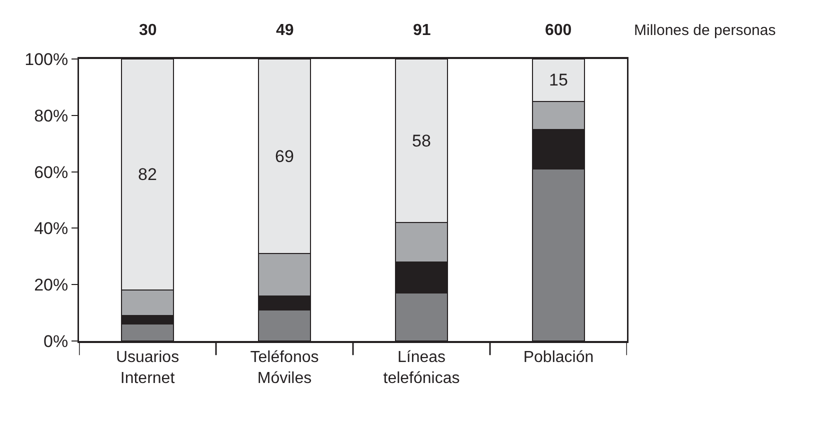  What do you see at coordinates (148, 368) in the screenshot?
I see `x-tick-label: Usuarios Internet` at bounding box center [148, 368].